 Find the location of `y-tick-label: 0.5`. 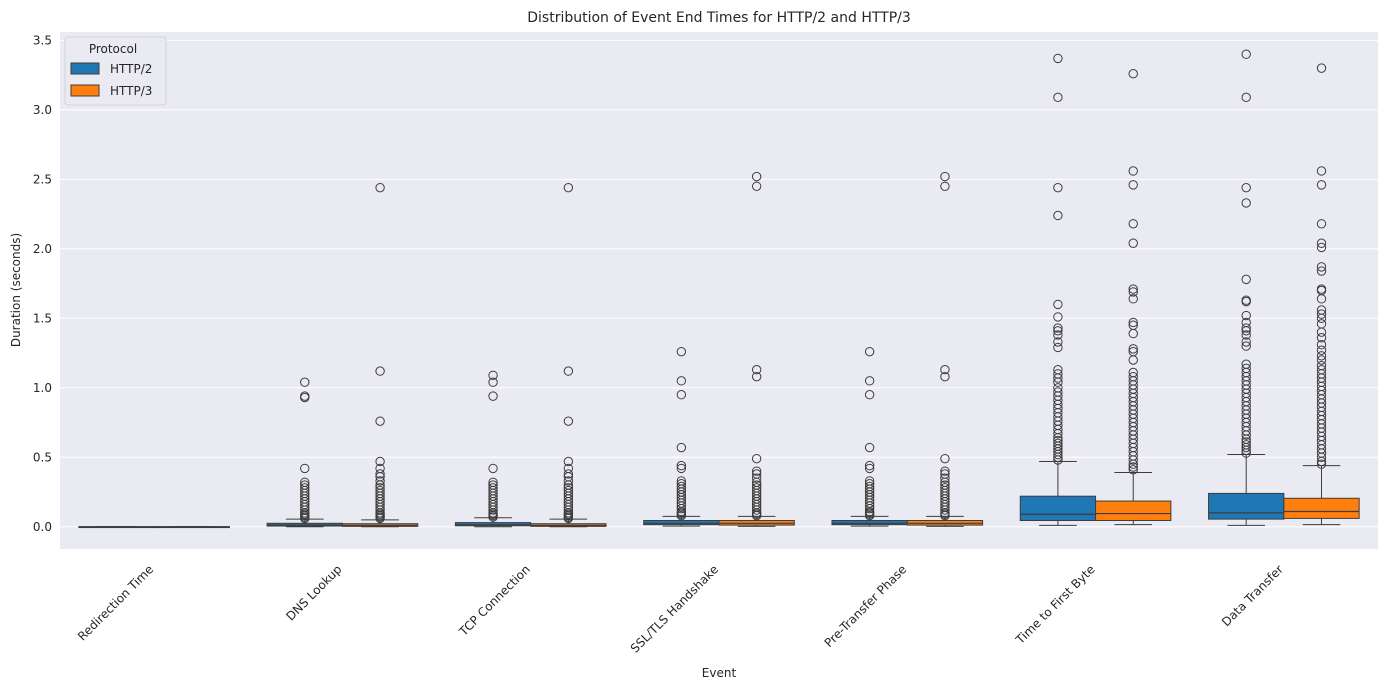

y-tick-label: 0.5 is located at coordinates (42, 457).